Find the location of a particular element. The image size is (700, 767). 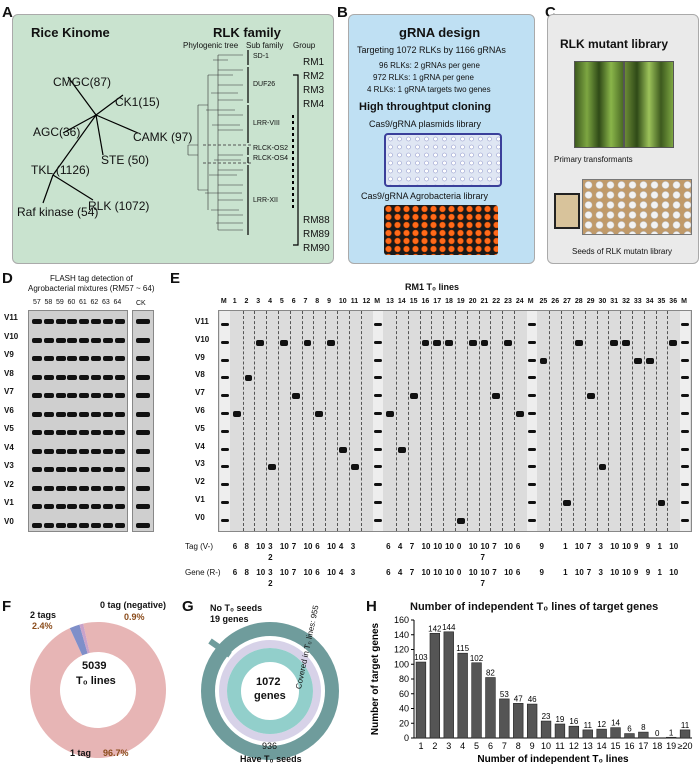

gel-e-lane-10: 10 is located at coordinates (342, 301).